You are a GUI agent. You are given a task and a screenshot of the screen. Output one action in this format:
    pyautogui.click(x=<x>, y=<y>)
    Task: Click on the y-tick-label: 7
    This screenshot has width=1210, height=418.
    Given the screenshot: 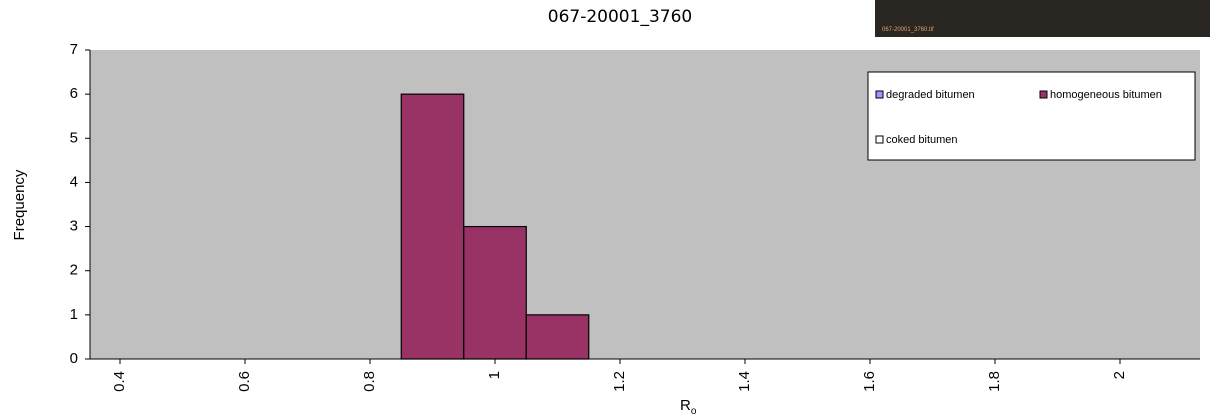 What is the action you would take?
    pyautogui.click(x=74, y=49)
    